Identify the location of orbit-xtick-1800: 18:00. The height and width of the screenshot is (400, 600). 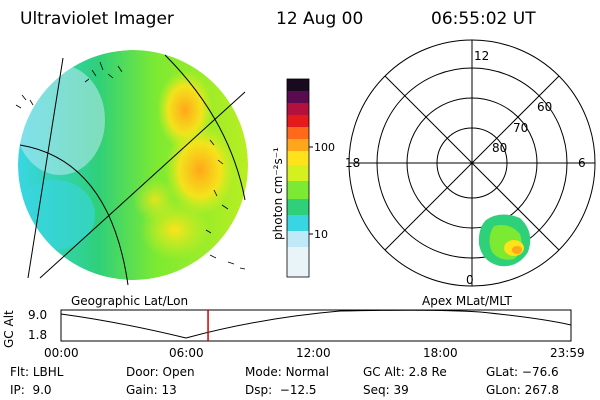
(440, 353).